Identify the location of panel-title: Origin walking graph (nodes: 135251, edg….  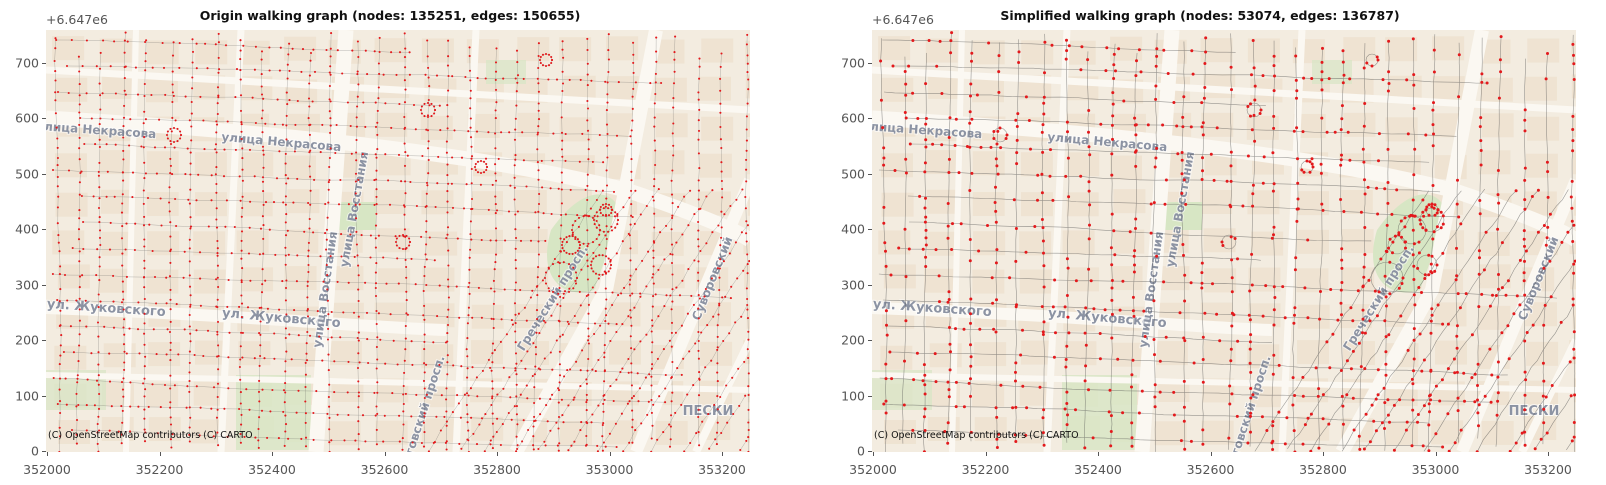
(390, 15).